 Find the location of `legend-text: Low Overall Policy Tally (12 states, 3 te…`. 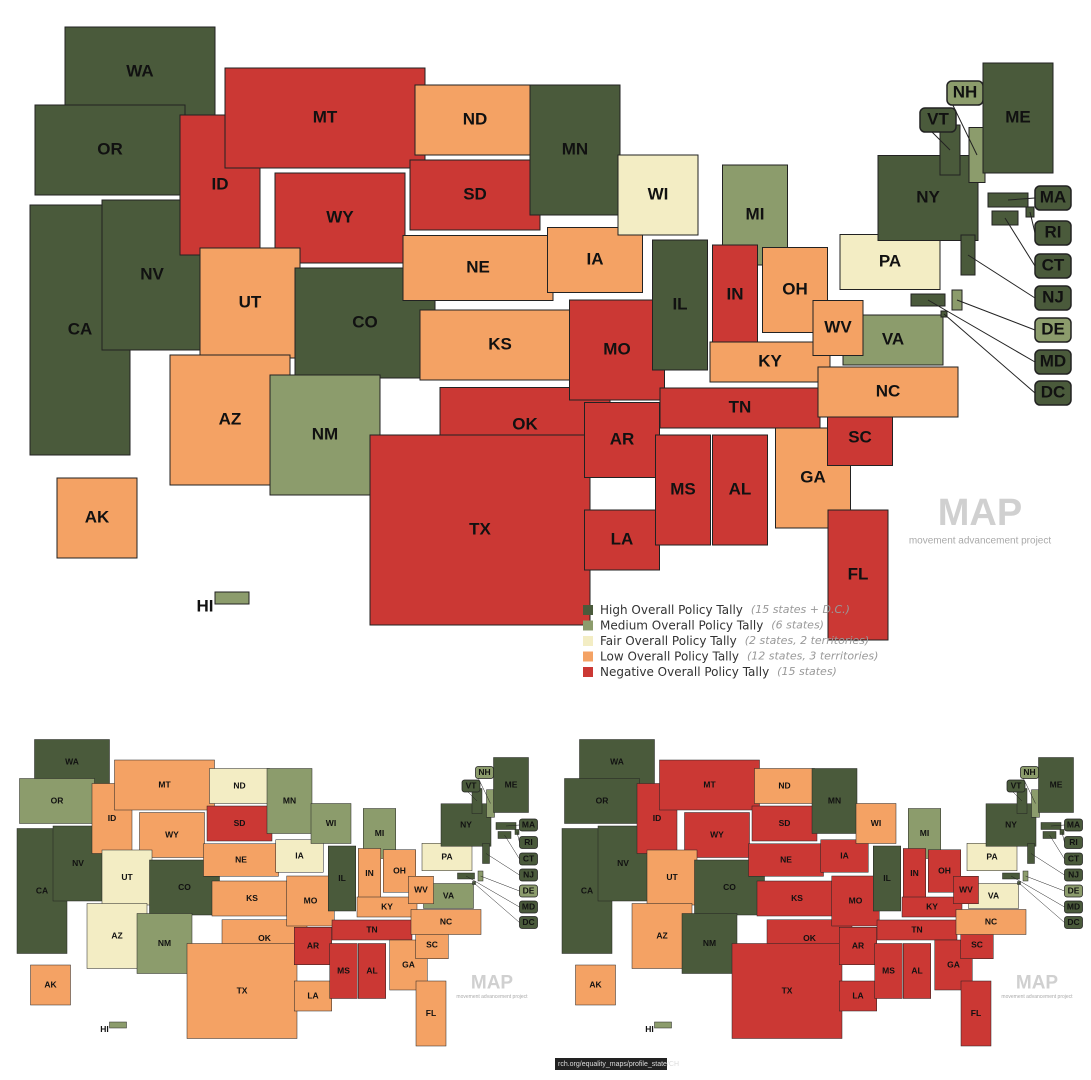

legend-text: Low Overall Policy Tally (12 states, 3 te… is located at coordinates (739, 656).